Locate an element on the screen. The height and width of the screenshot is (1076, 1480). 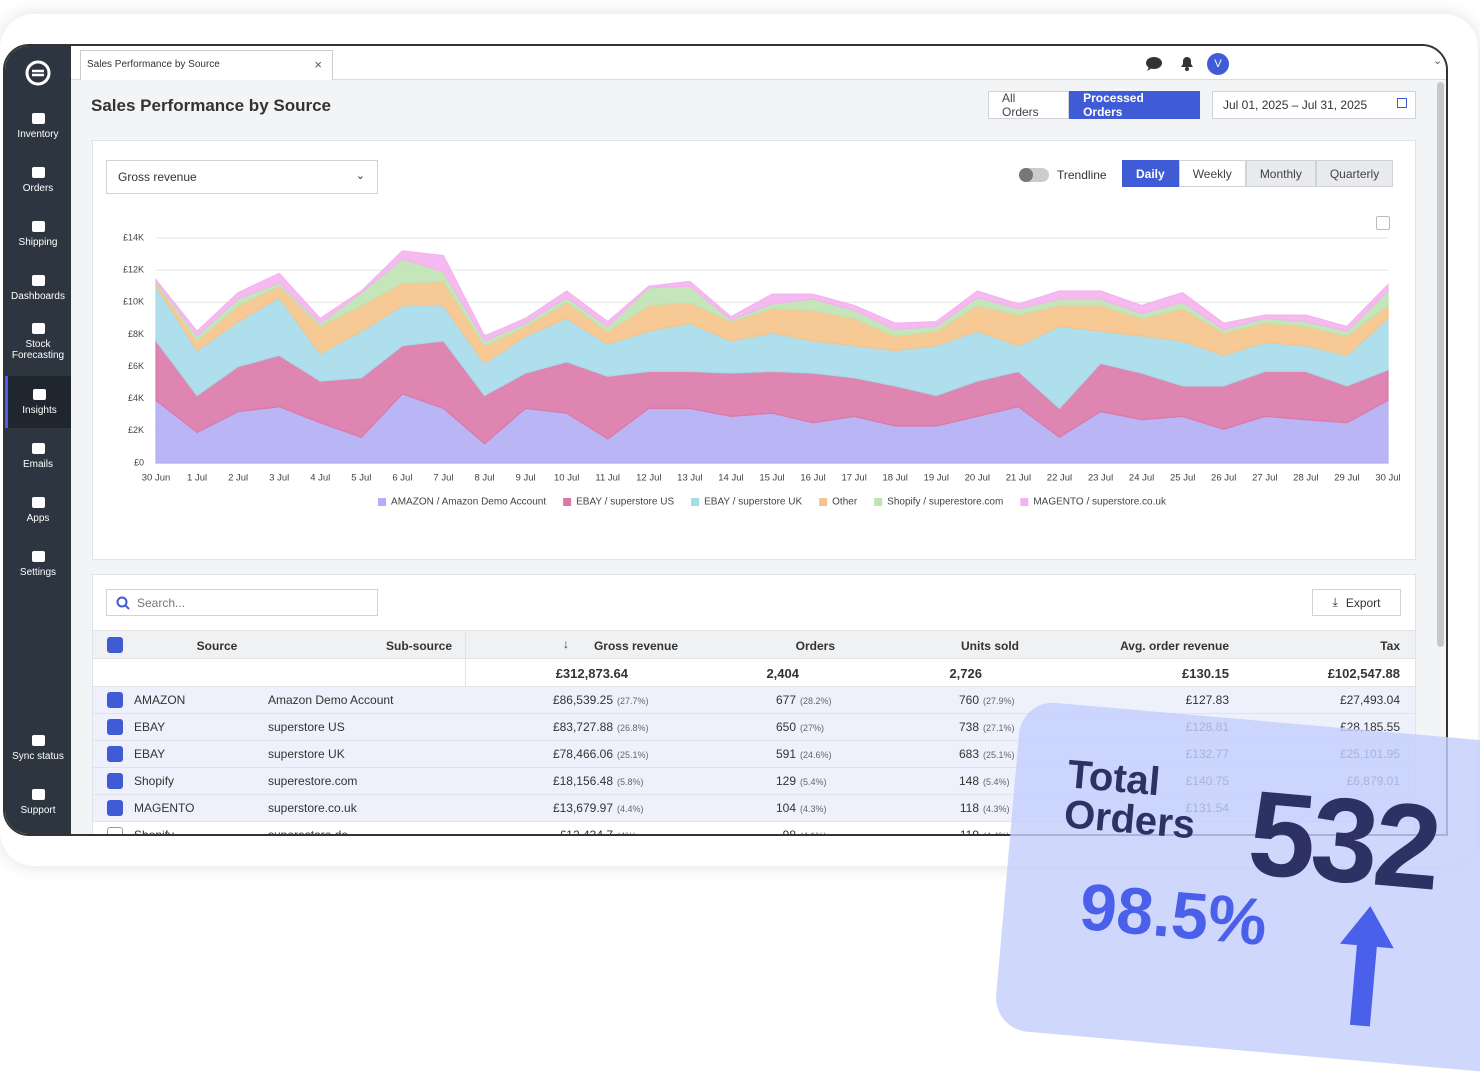
export-button: ⤓ Export is located at coordinates (1356, 602).